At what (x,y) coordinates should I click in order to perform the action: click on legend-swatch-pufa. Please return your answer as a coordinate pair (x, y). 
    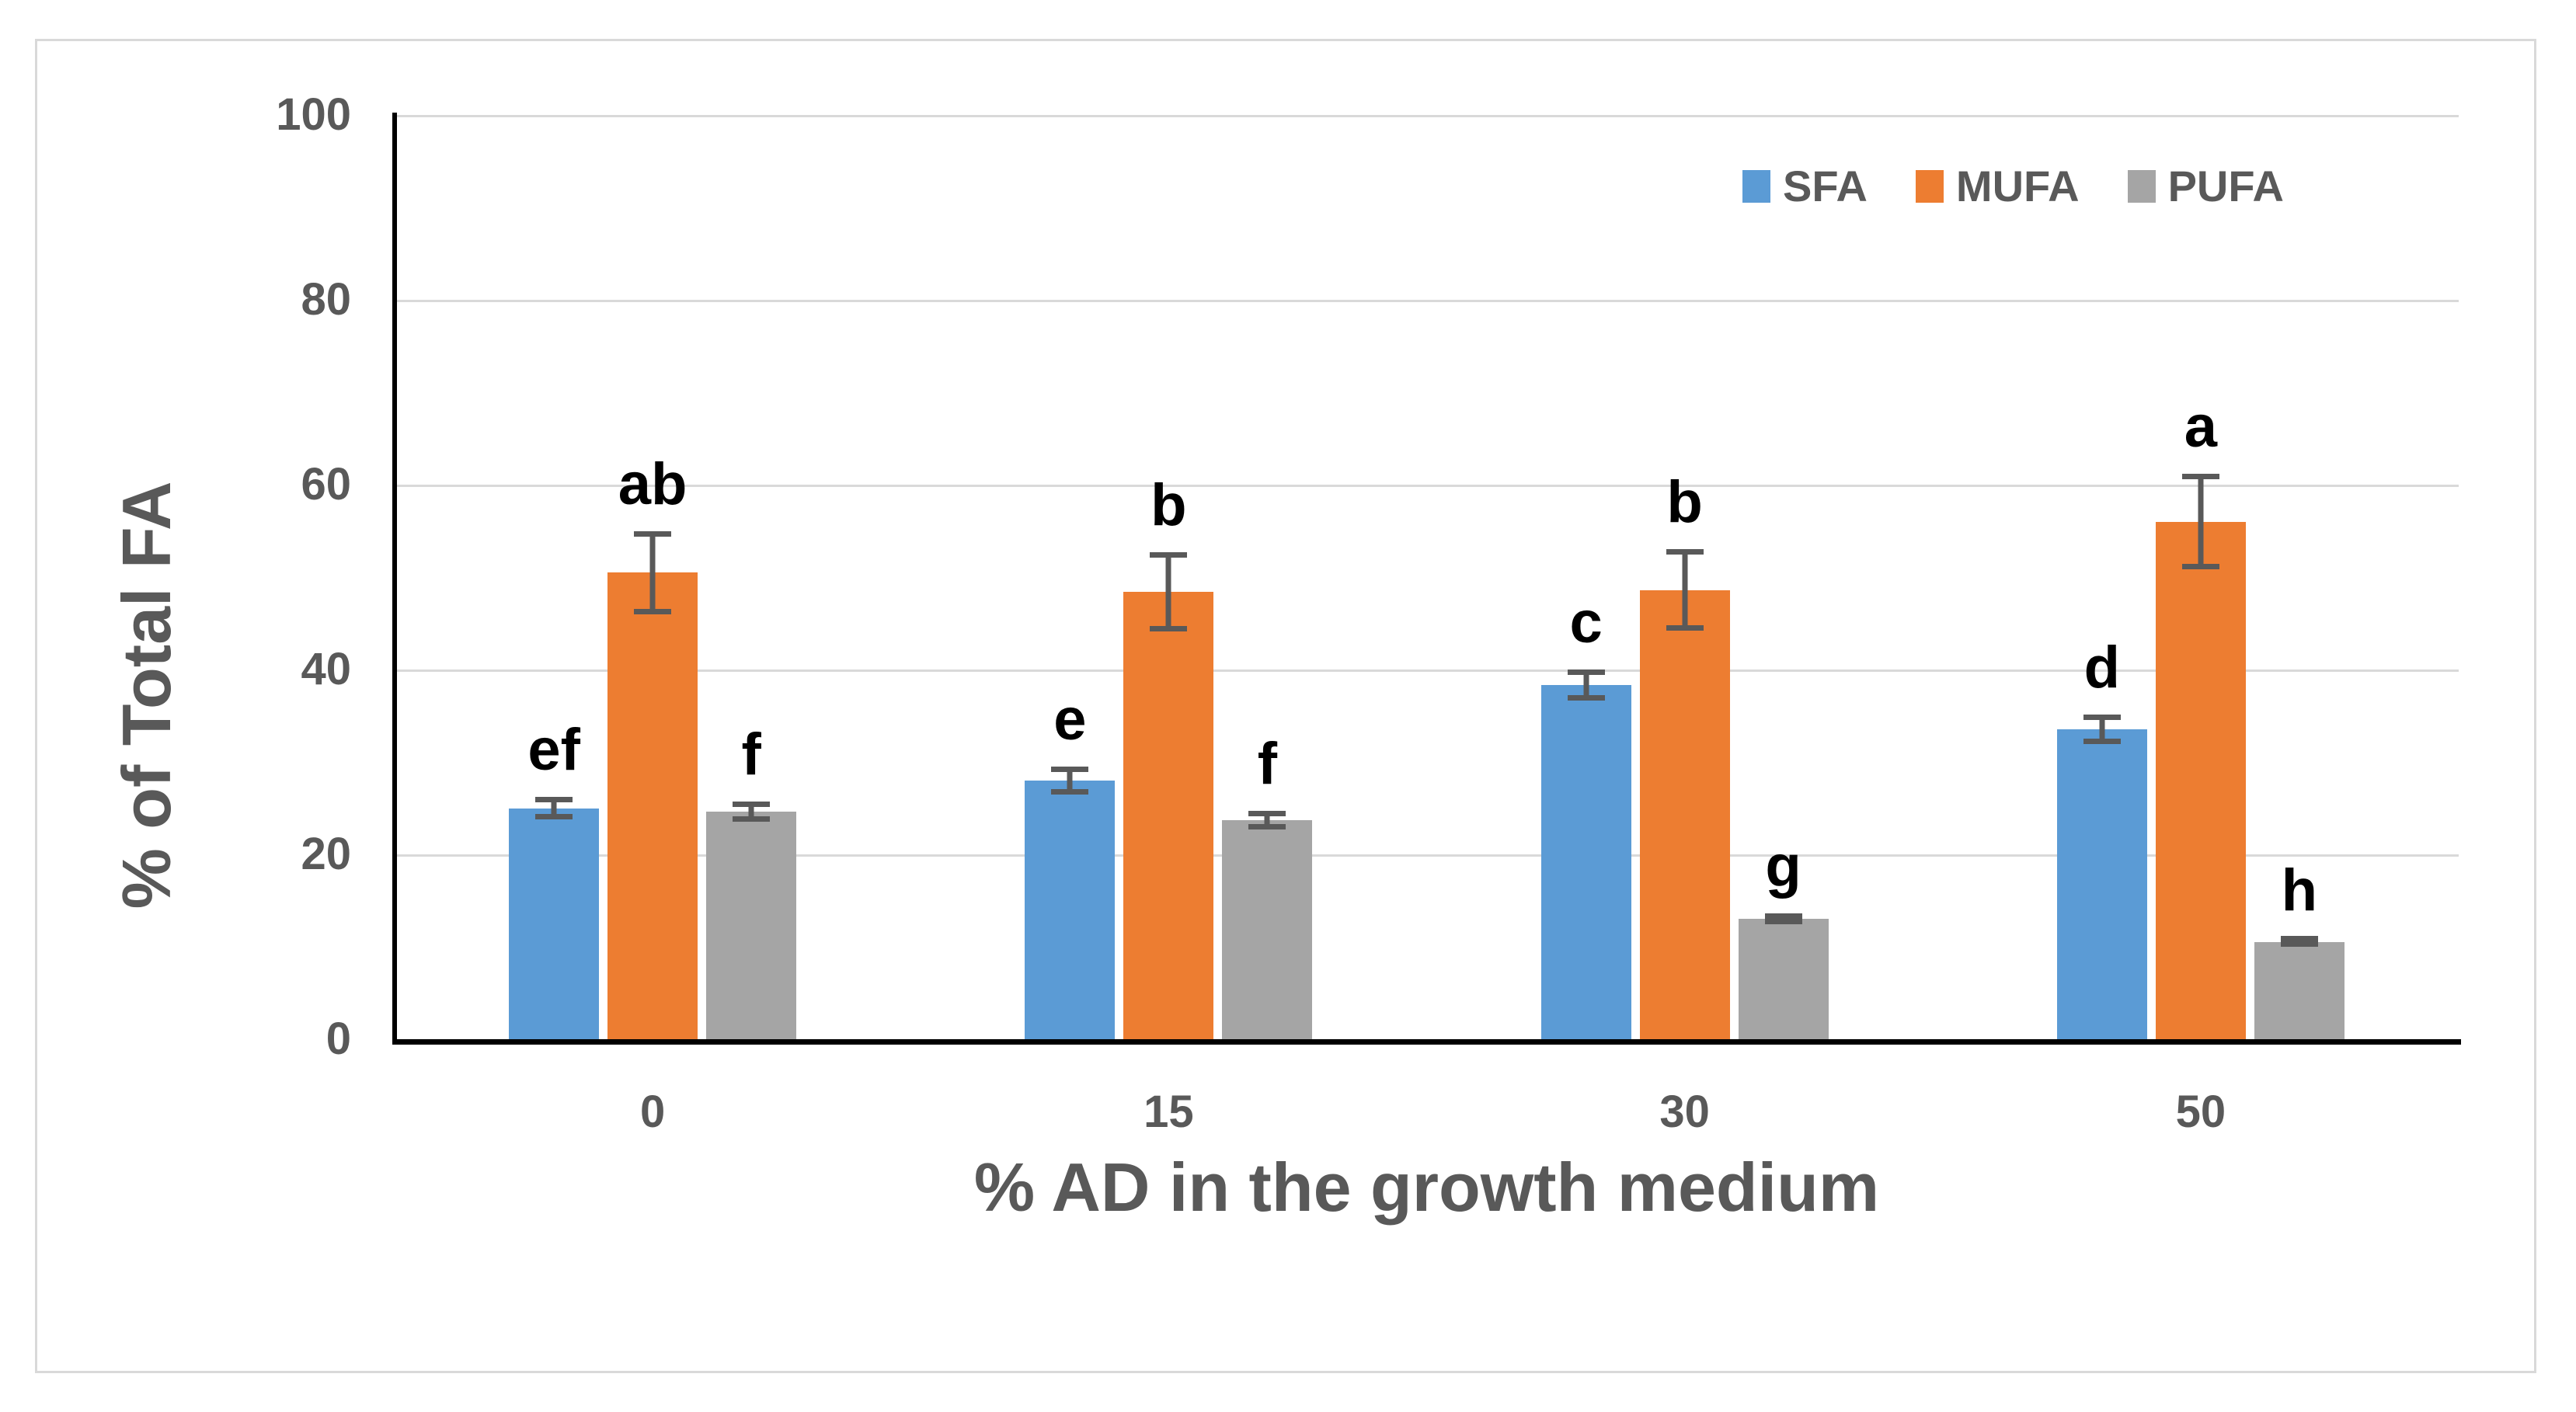
    Looking at the image, I should click on (2141, 186).